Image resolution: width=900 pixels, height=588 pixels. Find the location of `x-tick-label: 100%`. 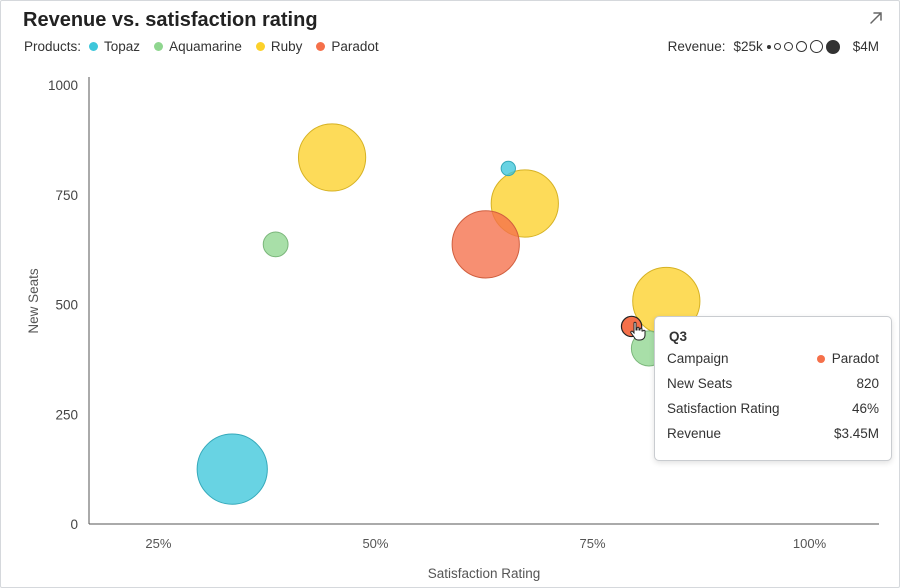

x-tick-label: 100% is located at coordinates (810, 543).